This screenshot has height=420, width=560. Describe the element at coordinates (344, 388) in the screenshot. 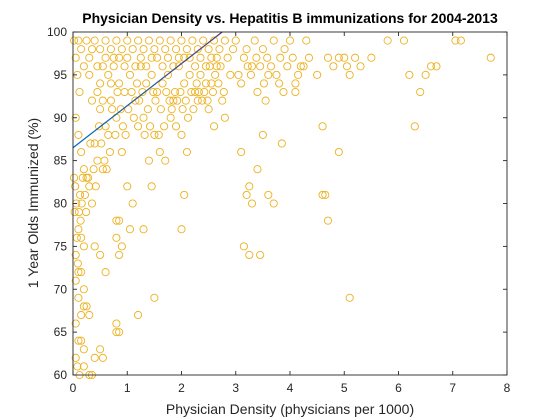

I see `x-tick-label: 5` at that location.